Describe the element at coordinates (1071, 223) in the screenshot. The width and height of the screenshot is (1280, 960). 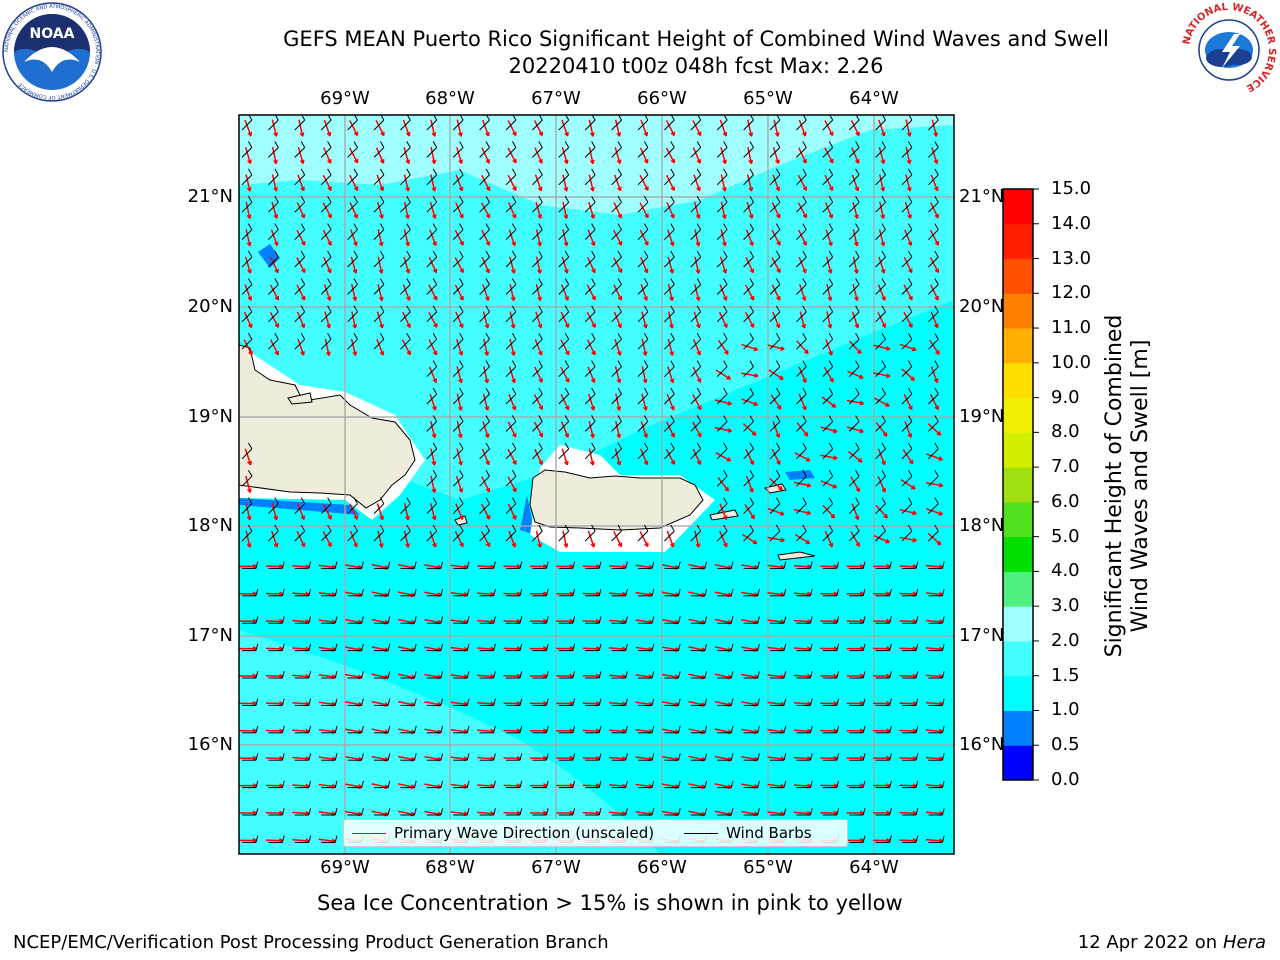
I see `colorbar-tick-label: 14.0` at that location.